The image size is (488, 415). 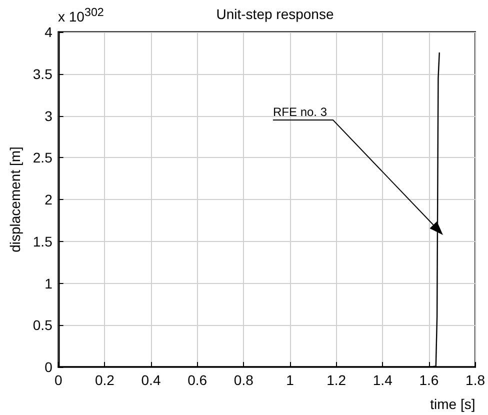 I want to click on x-tick-label: 1.8, so click(x=476, y=380).